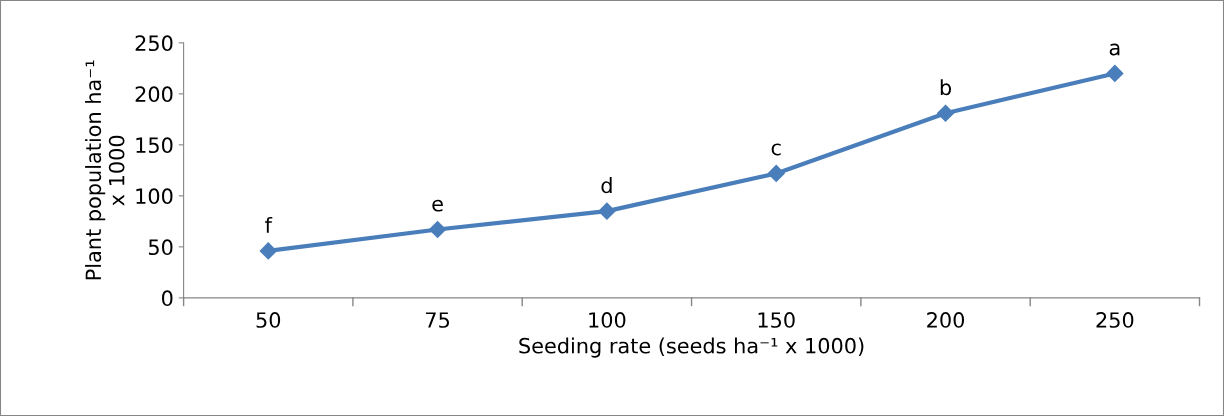 The height and width of the screenshot is (416, 1224). What do you see at coordinates (946, 320) in the screenshot?
I see `x-tick-label: 200` at bounding box center [946, 320].